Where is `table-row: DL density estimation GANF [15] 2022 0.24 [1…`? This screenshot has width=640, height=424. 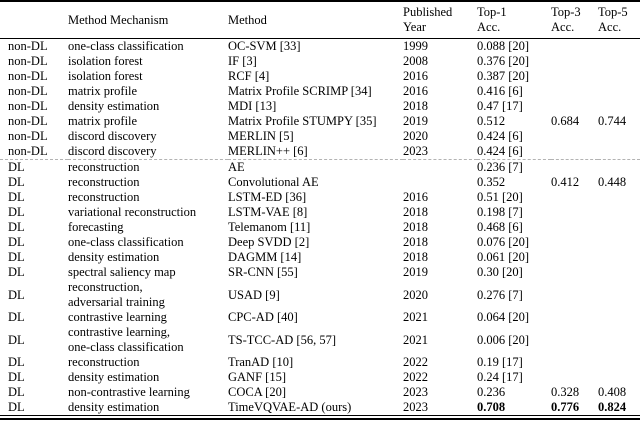 table-row: DL density estimation GANF [15] 2022 0.24 [1… is located at coordinates (320, 377).